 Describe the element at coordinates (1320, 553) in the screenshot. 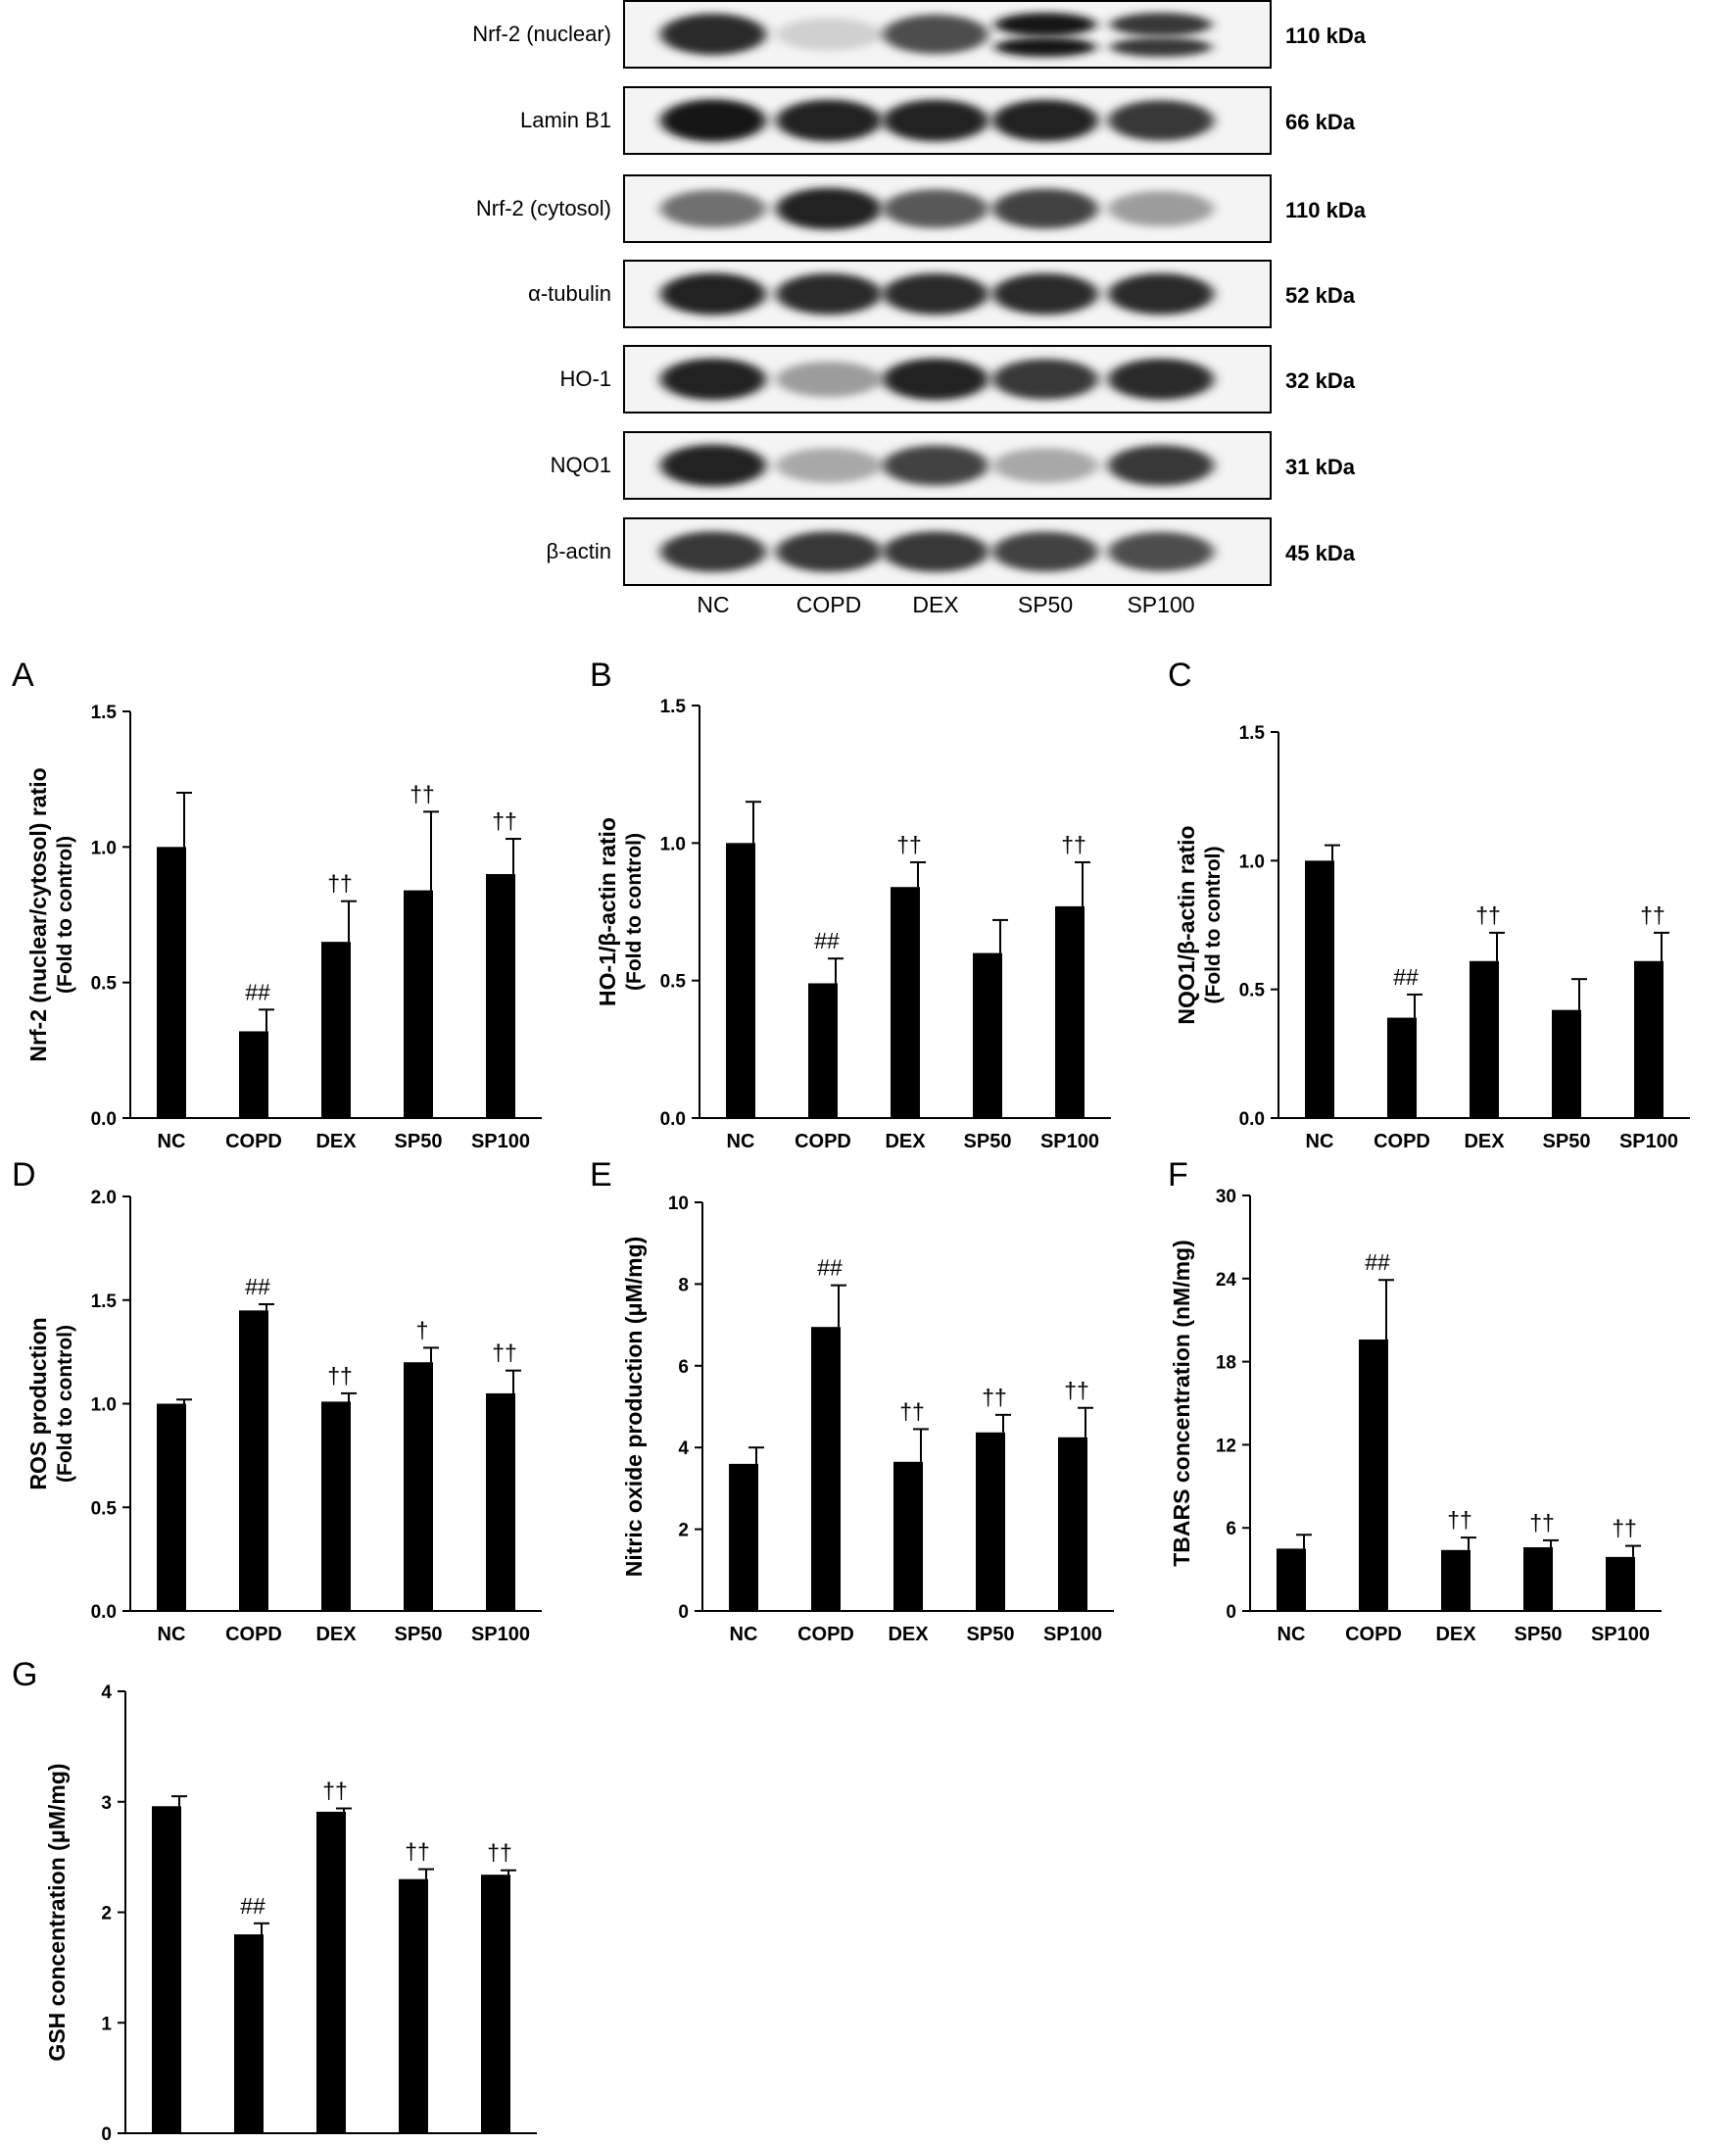

I see `blot-kda-label: 45 kDa` at that location.